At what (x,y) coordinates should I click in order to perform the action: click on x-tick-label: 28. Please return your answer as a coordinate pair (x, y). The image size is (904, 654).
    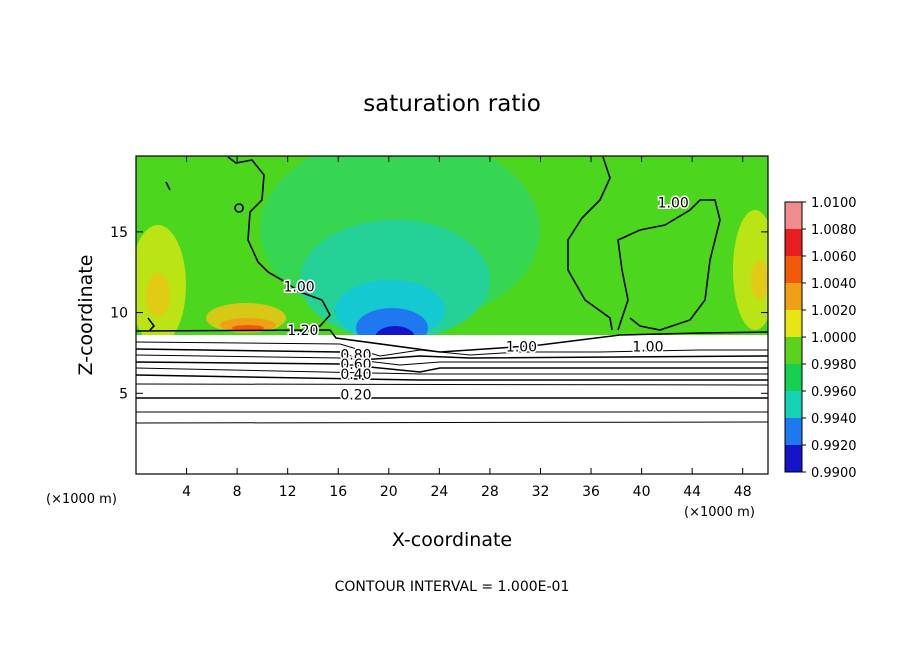
    Looking at the image, I should click on (490, 492).